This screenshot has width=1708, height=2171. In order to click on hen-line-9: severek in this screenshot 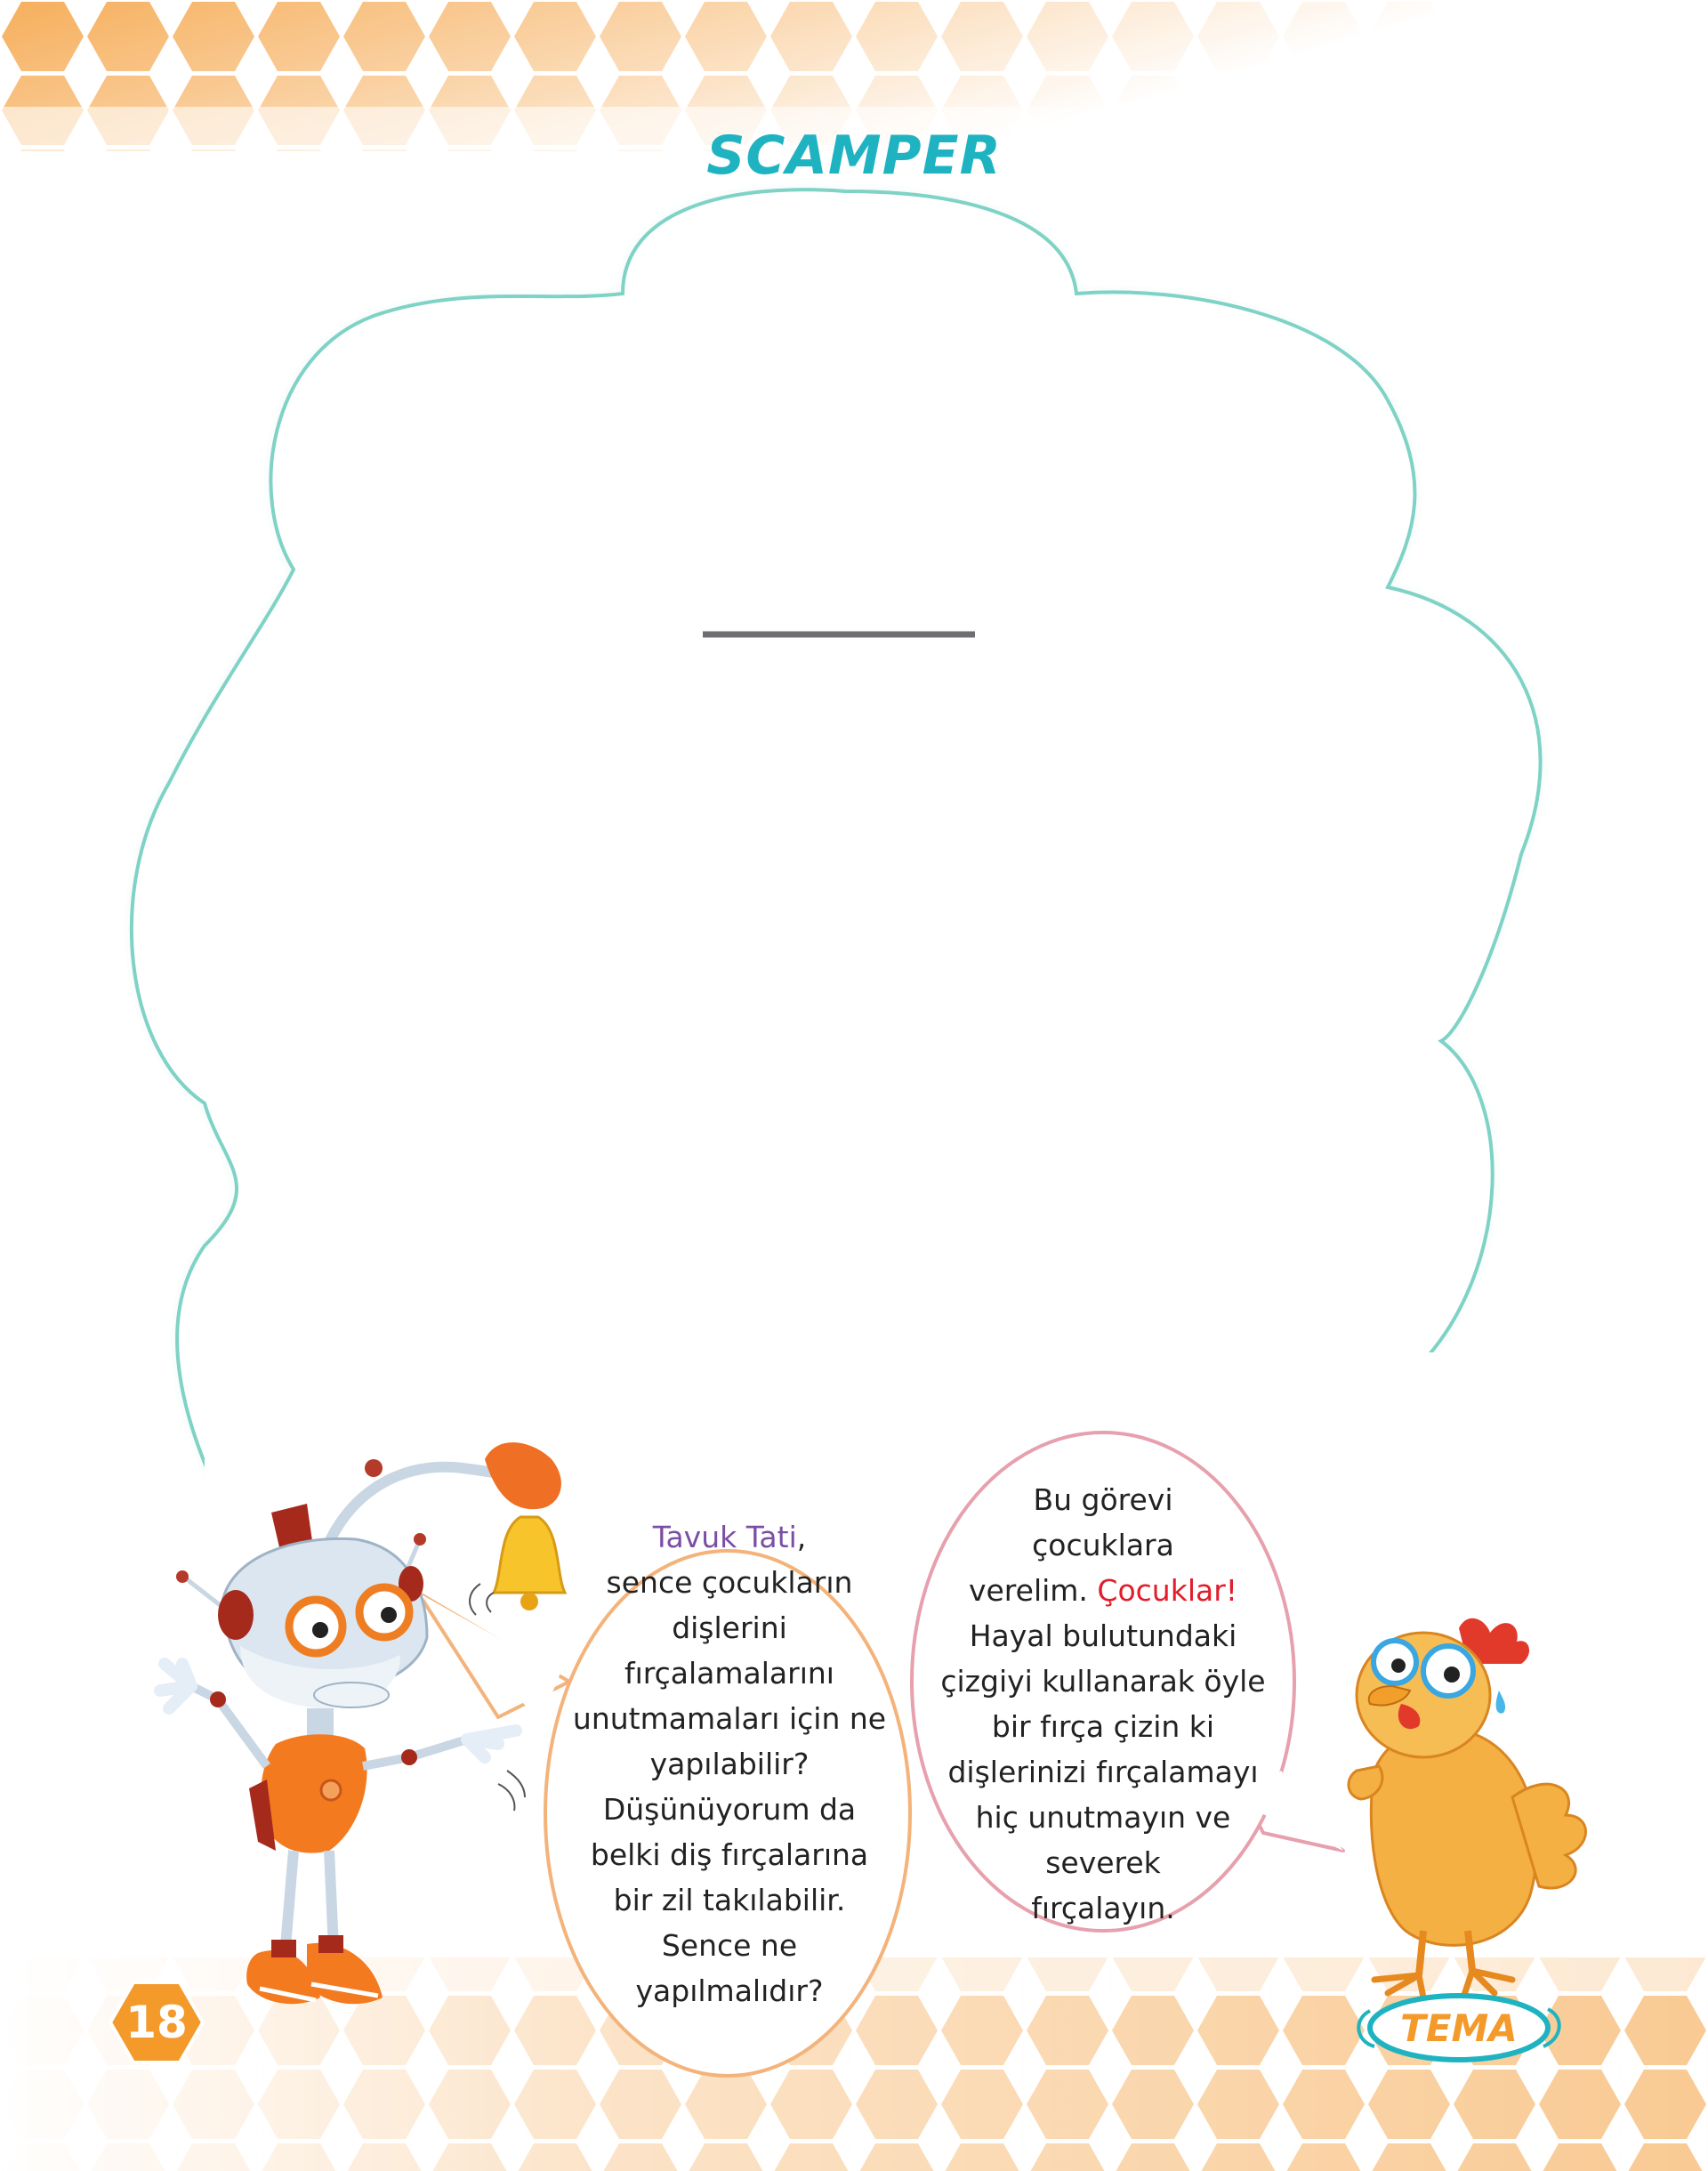, I will do `click(1103, 1862)`.